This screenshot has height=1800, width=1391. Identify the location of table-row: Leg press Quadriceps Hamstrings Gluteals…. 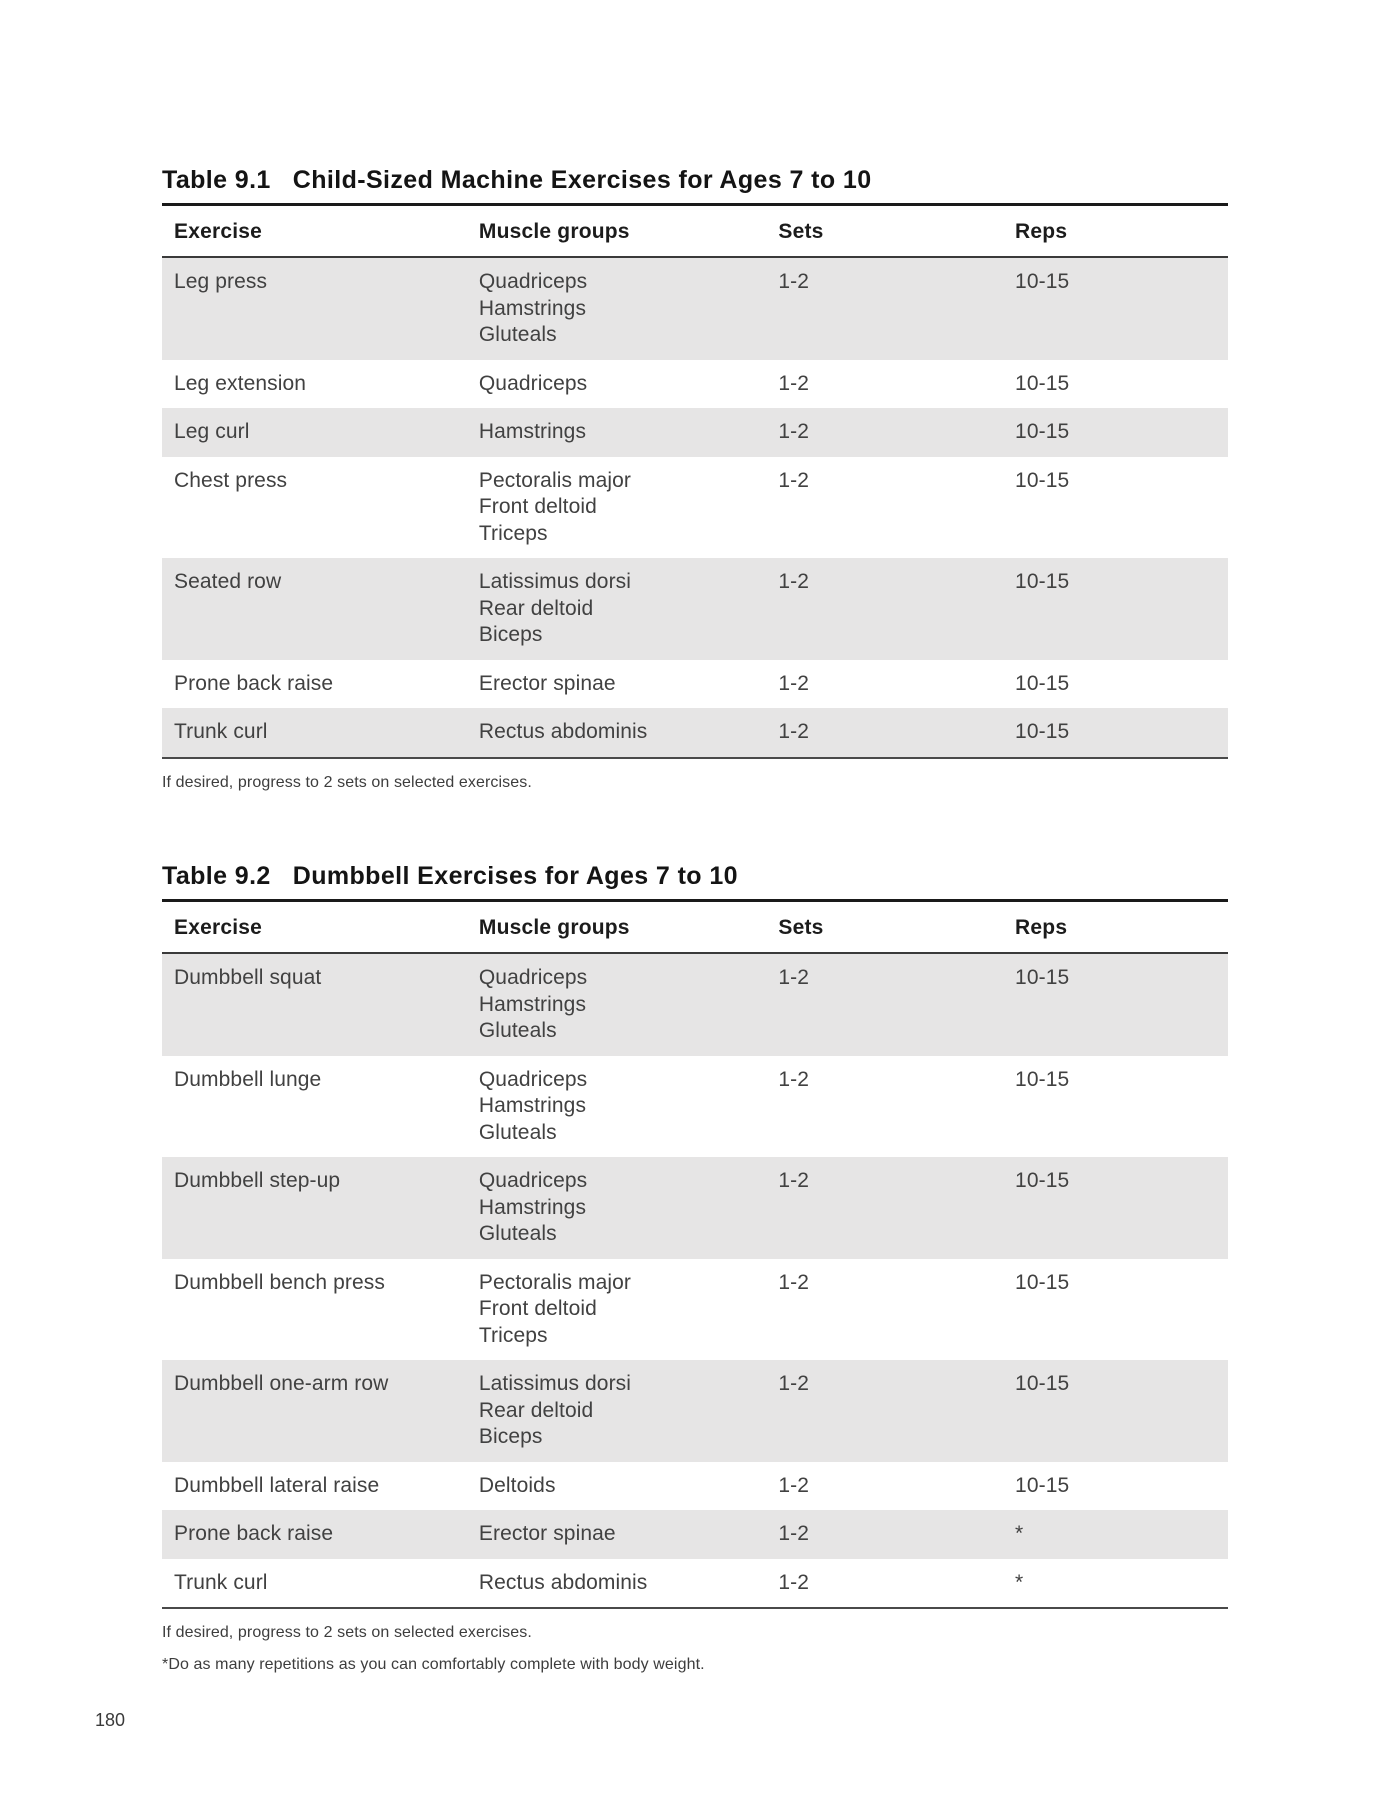
(695, 308).